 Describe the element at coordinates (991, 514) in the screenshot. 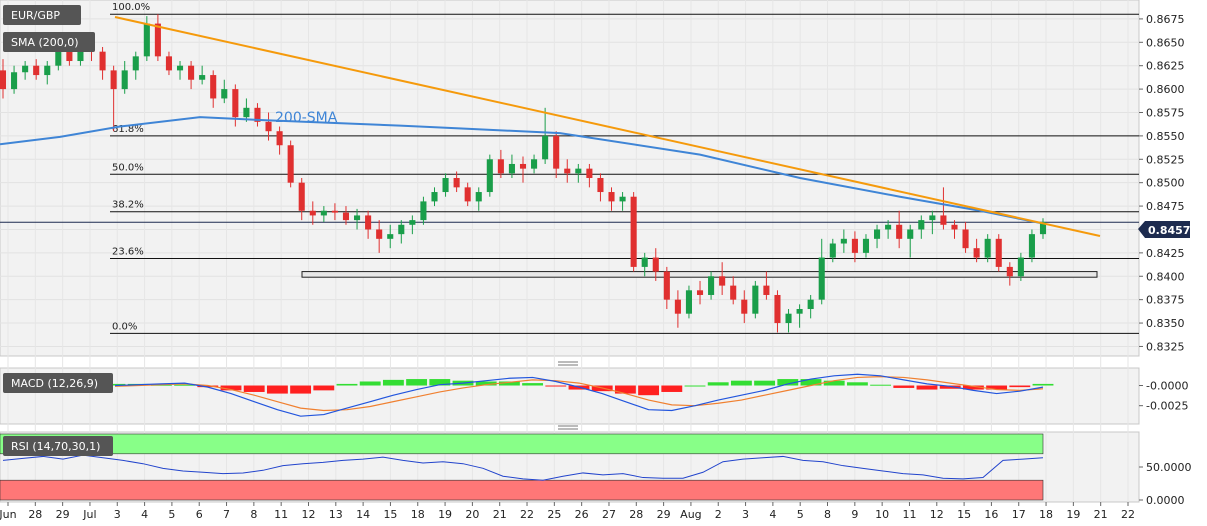

I see `time-tick-label: 16` at that location.